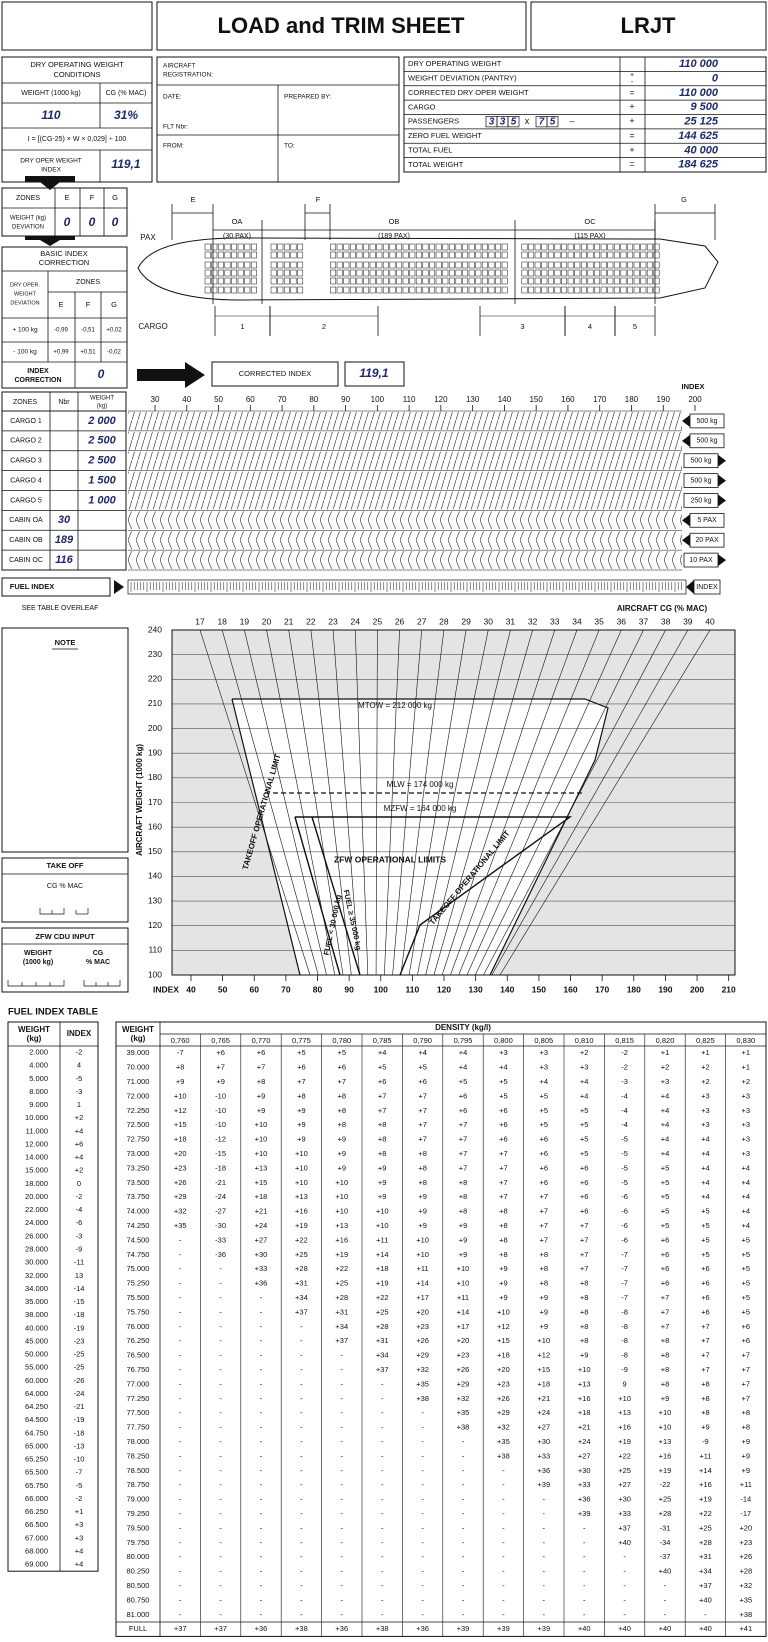 The height and width of the screenshot is (1642, 768). I want to click on label: 119,1, so click(125, 164).